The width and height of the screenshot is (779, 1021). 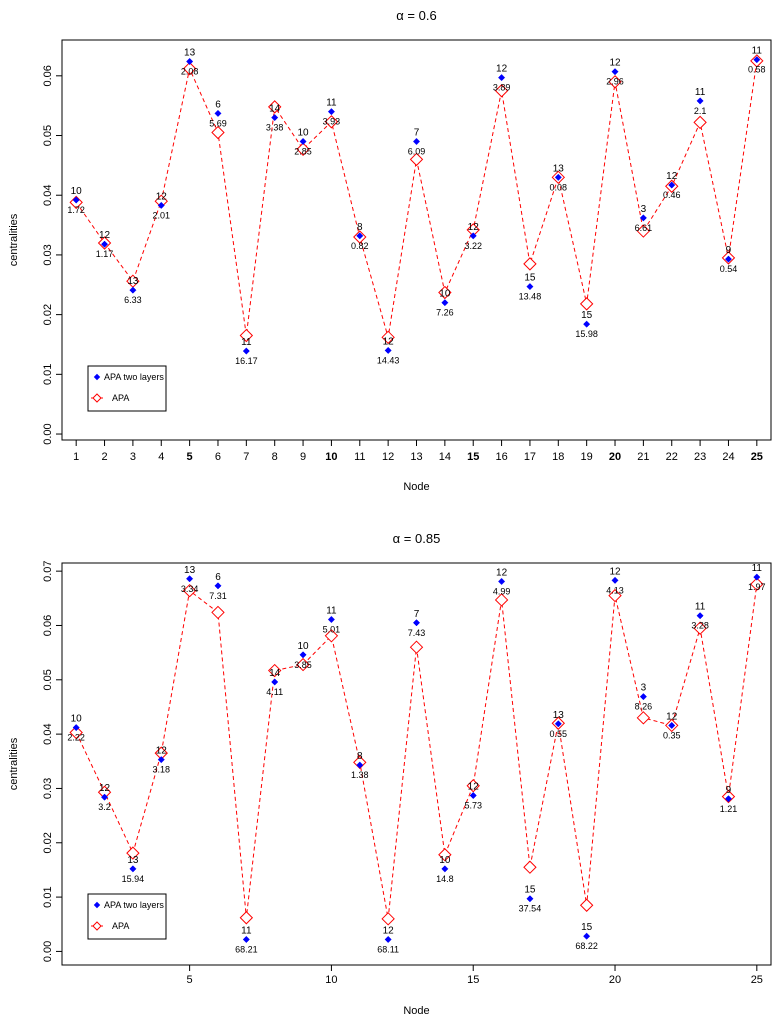 What do you see at coordinates (48, 195) in the screenshot?
I see `y-tick-label: 0.04` at bounding box center [48, 195].